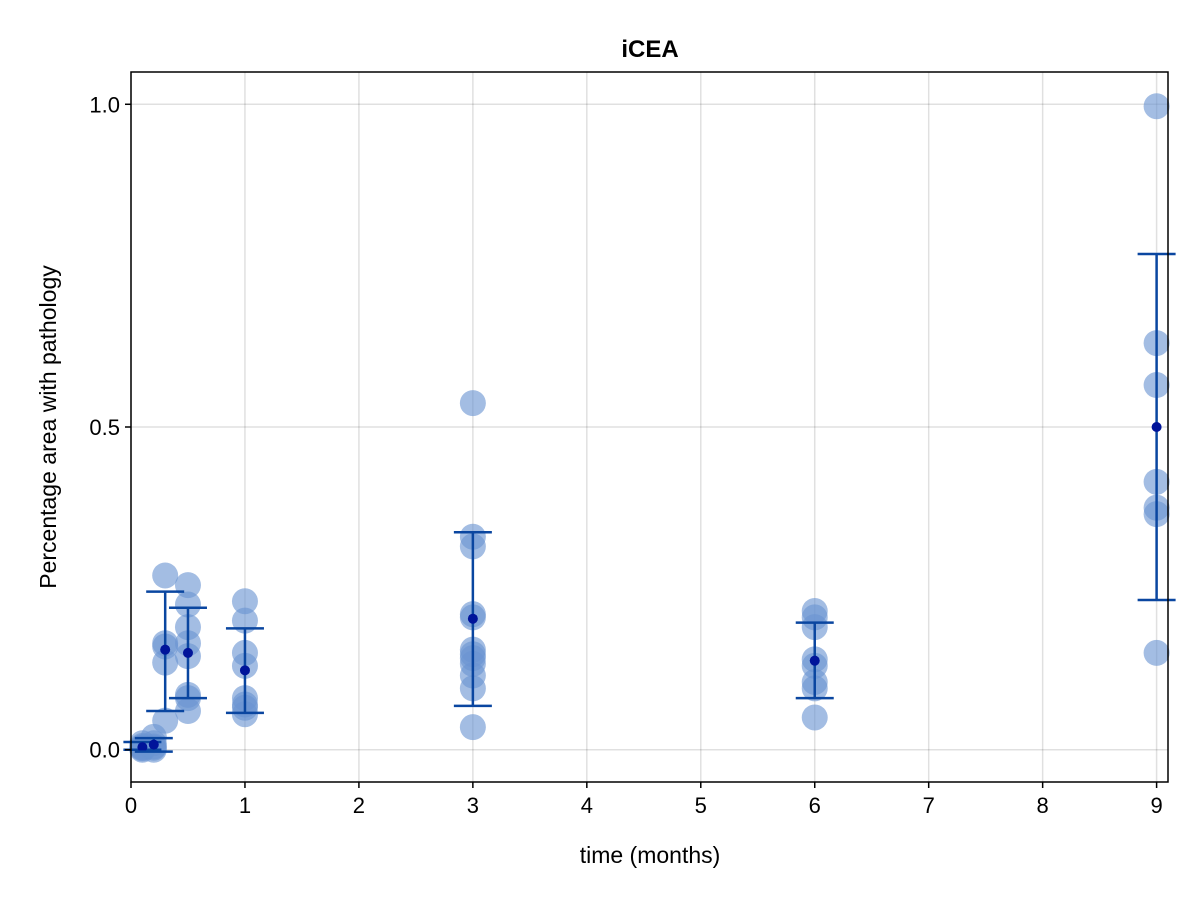  Describe the element at coordinates (104, 104) in the screenshot. I see `y-tick-label: 1.0` at that location.